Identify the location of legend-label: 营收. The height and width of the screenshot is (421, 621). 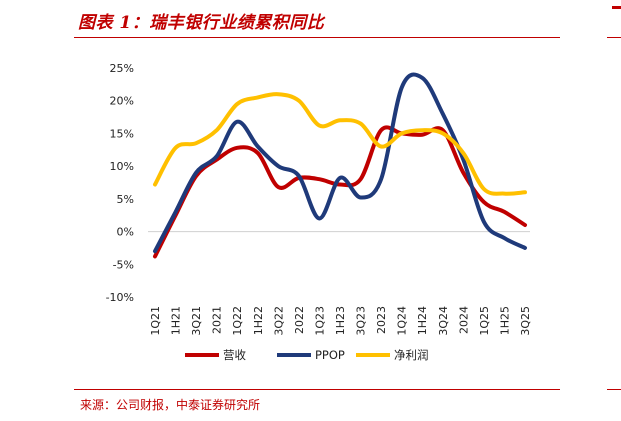
(234, 355).